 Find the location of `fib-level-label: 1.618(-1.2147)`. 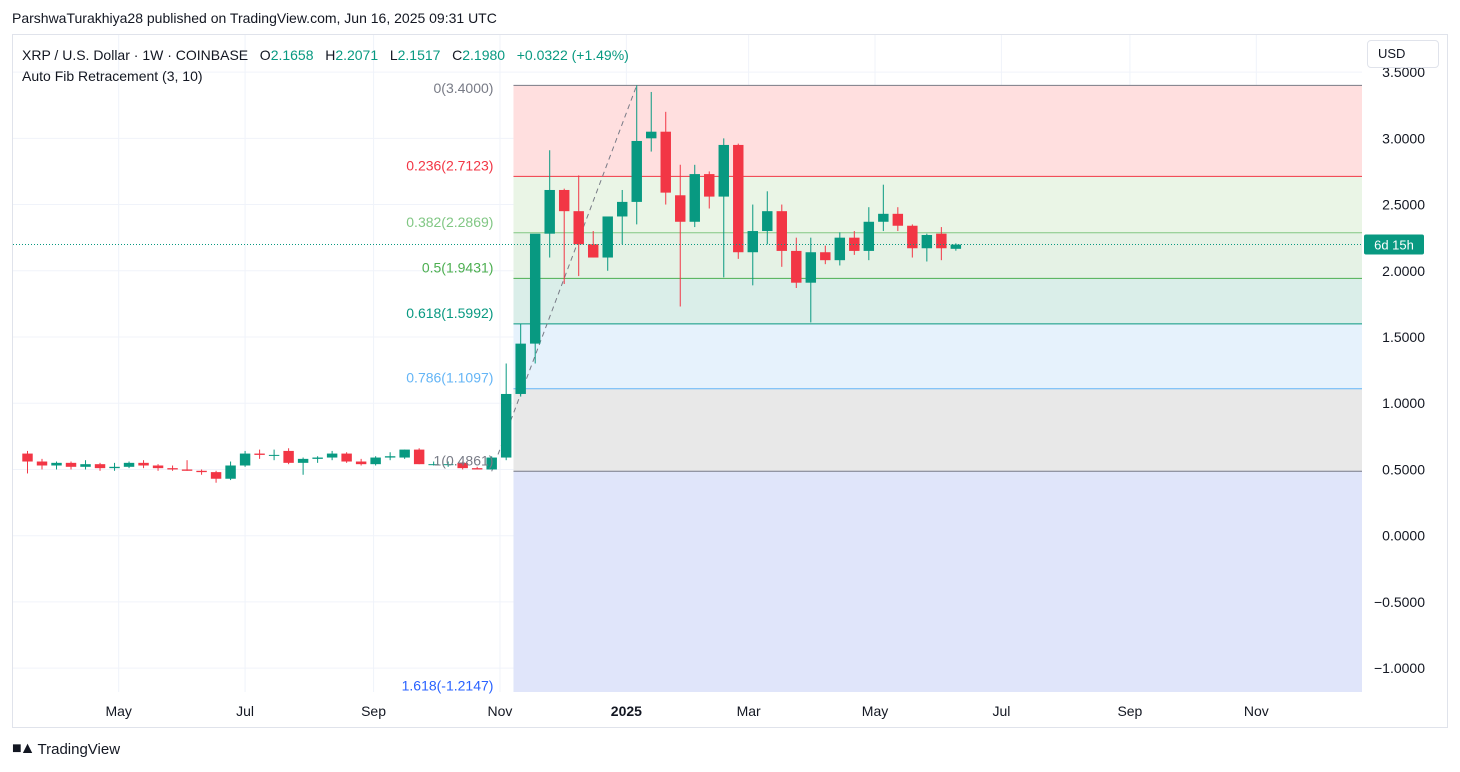

fib-level-label: 1.618(-1.2147) is located at coordinates (448, 686).